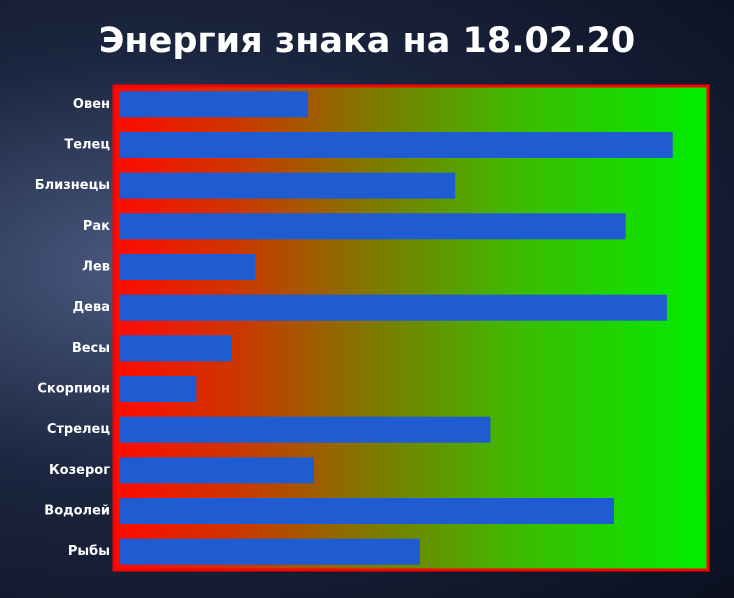 The height and width of the screenshot is (598, 734). I want to click on y-tick-label: Телец, so click(87, 145).